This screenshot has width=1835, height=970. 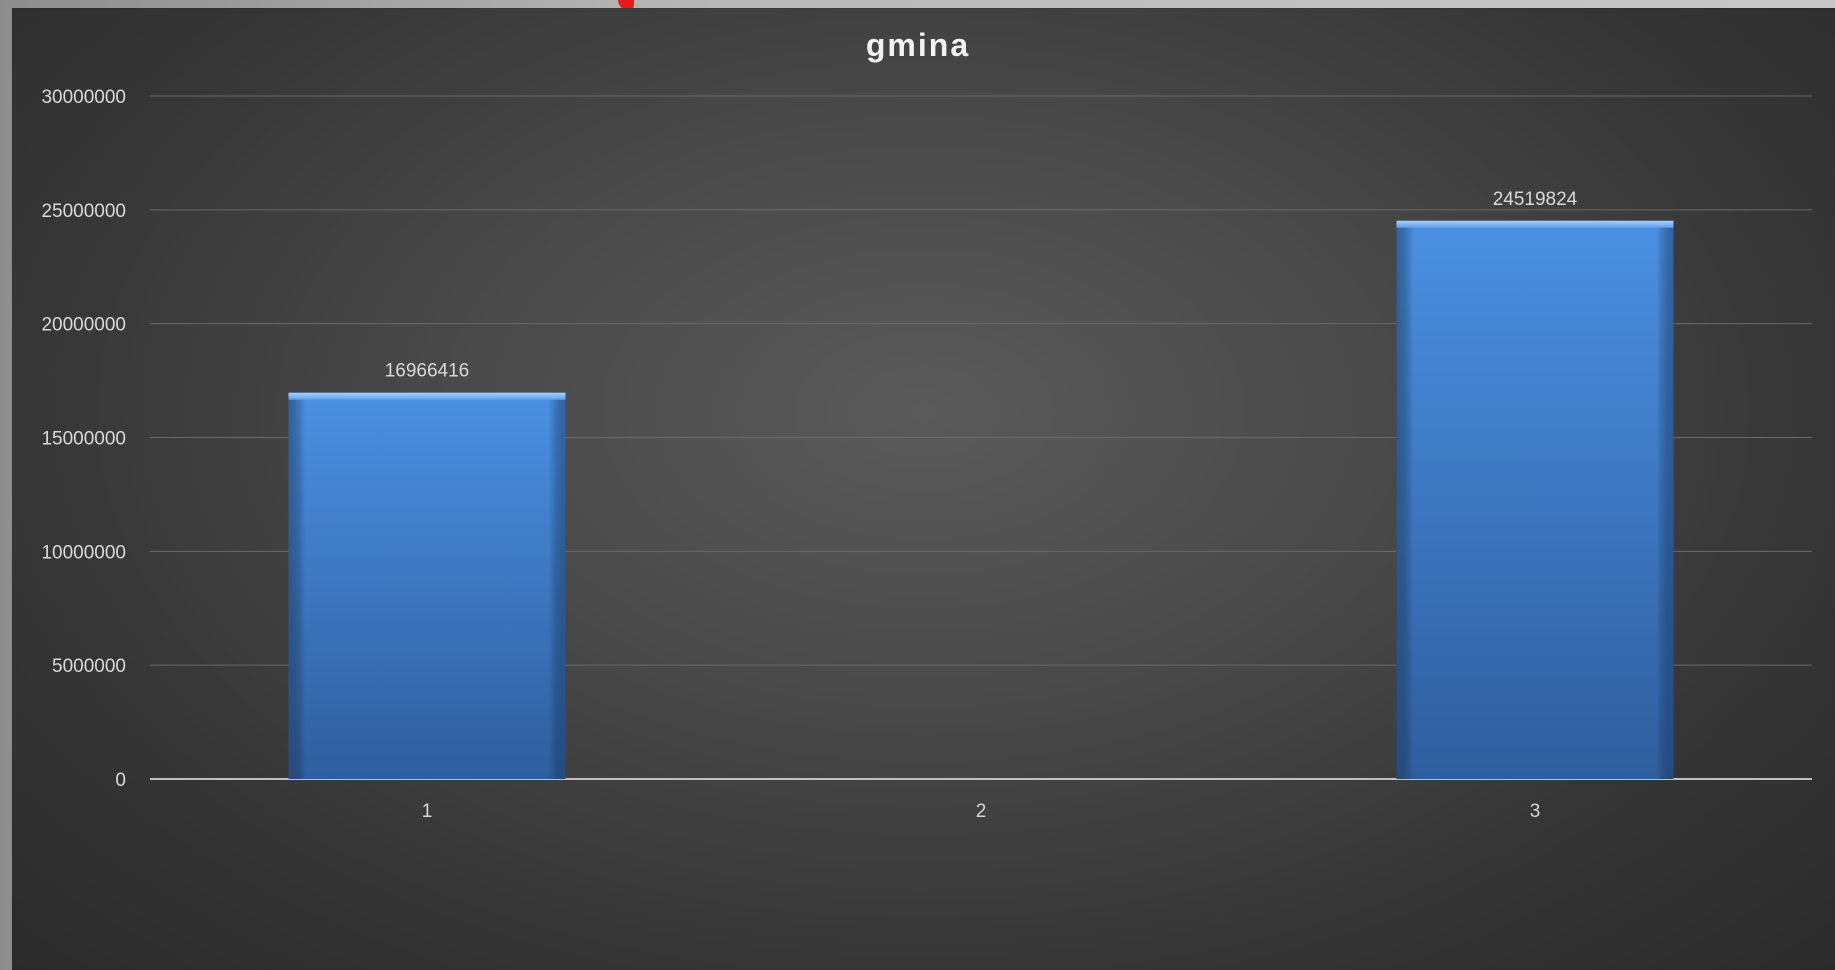 What do you see at coordinates (83, 211) in the screenshot?
I see `y-tick-label: 25000000` at bounding box center [83, 211].